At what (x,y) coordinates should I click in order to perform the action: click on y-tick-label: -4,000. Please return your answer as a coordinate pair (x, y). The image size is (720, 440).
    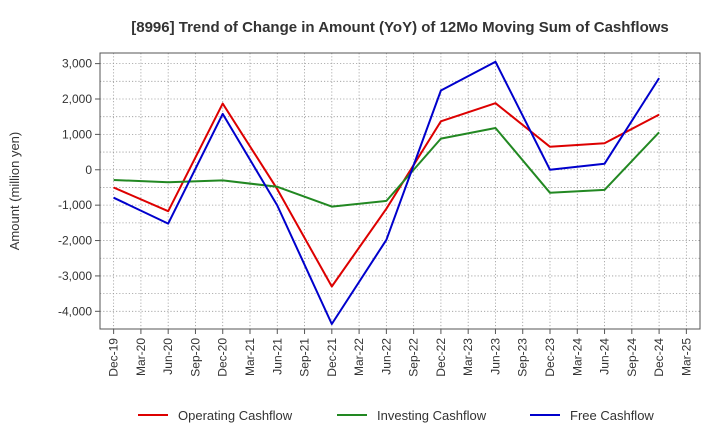
    Looking at the image, I should click on (75, 311).